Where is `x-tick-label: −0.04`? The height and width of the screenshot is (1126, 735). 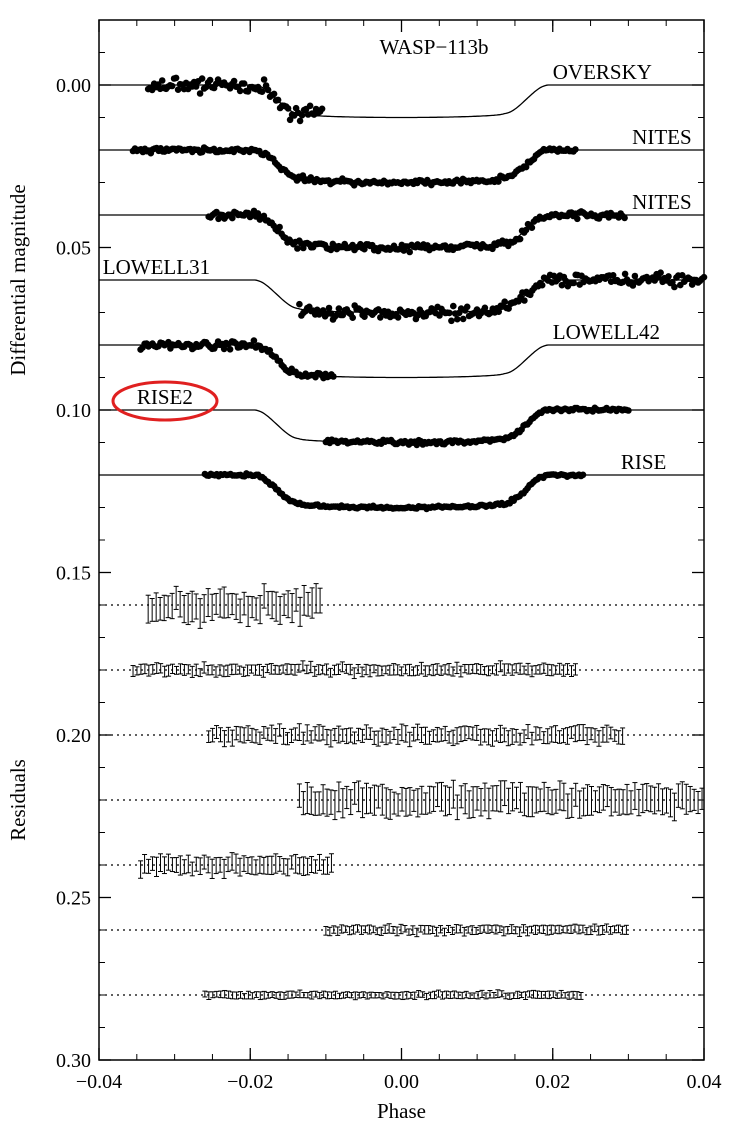 x-tick-label: −0.04 is located at coordinates (99, 1082).